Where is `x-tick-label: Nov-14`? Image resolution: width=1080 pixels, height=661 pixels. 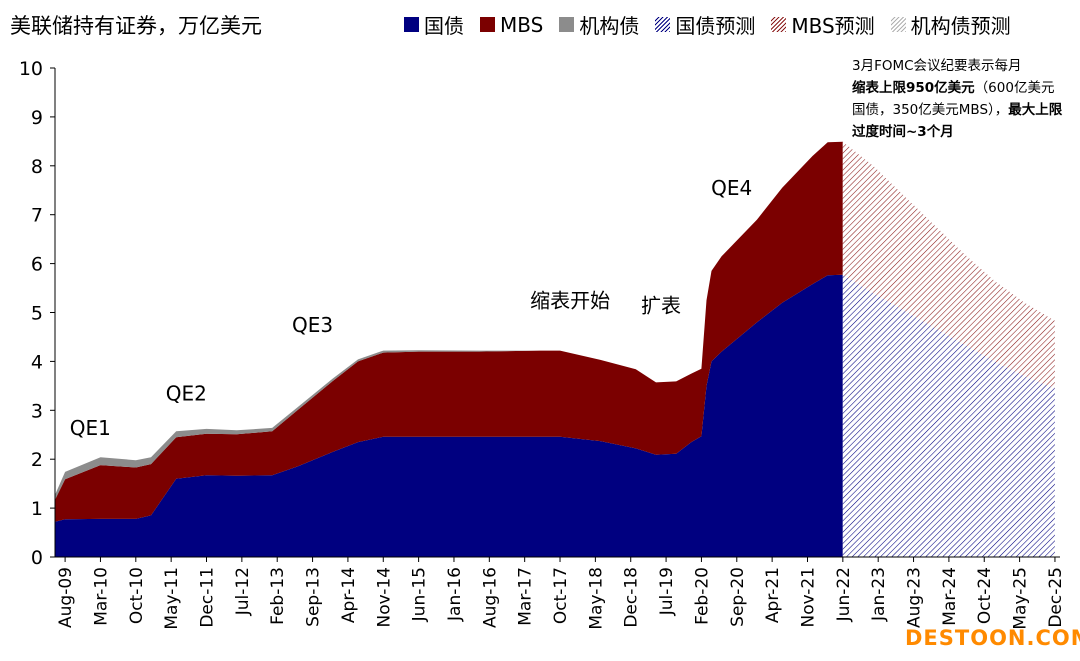
x-tick-label: Nov-14 is located at coordinates (384, 597).